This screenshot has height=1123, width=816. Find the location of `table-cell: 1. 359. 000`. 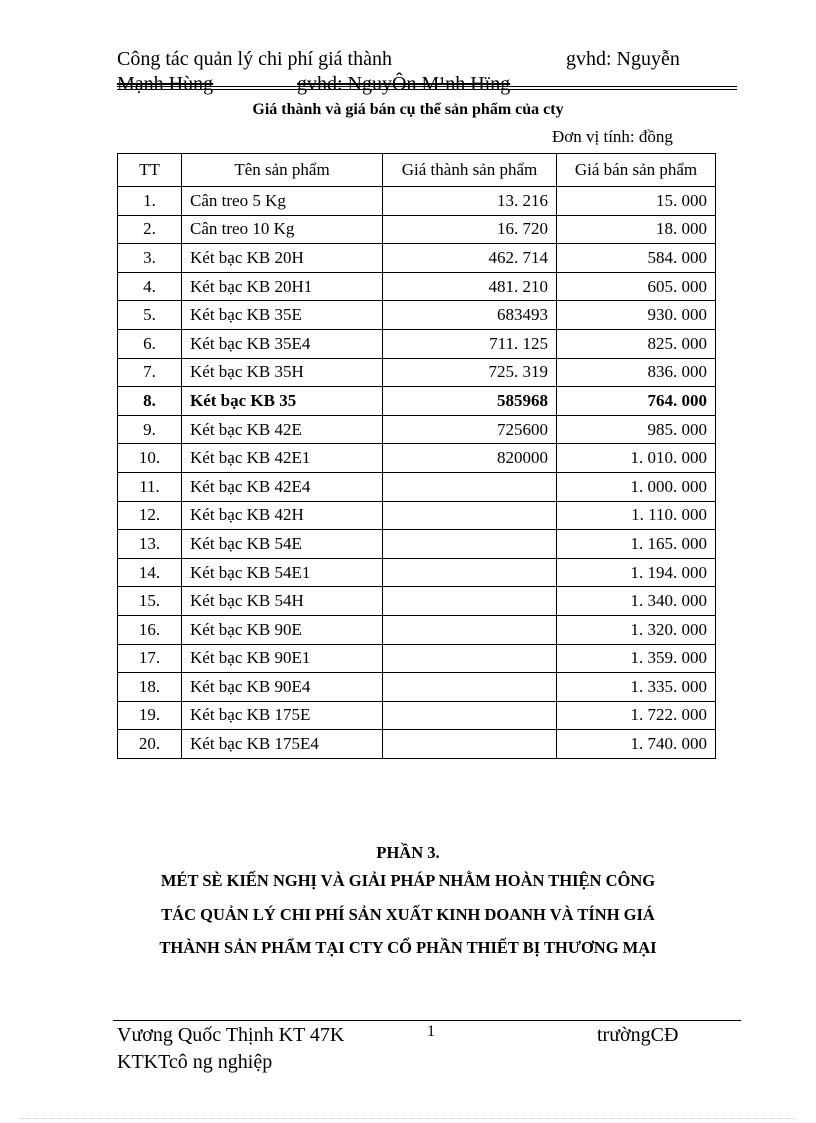

table-cell: 1. 359. 000 is located at coordinates (636, 658).